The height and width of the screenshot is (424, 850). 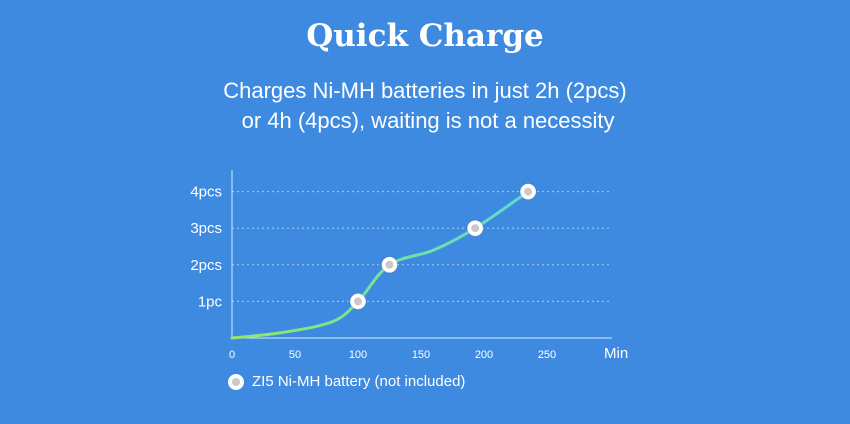 What do you see at coordinates (206, 228) in the screenshot?
I see `y-tick-label: 3pcs` at bounding box center [206, 228].